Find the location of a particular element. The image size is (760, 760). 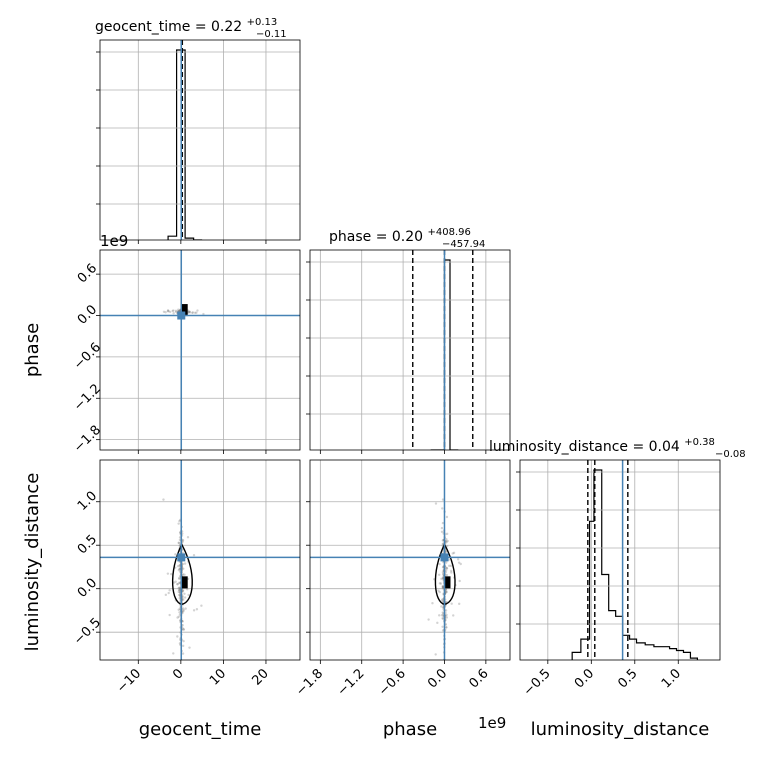

xlabel-luminosity-distance: luminosity_distance is located at coordinates (620, 729).